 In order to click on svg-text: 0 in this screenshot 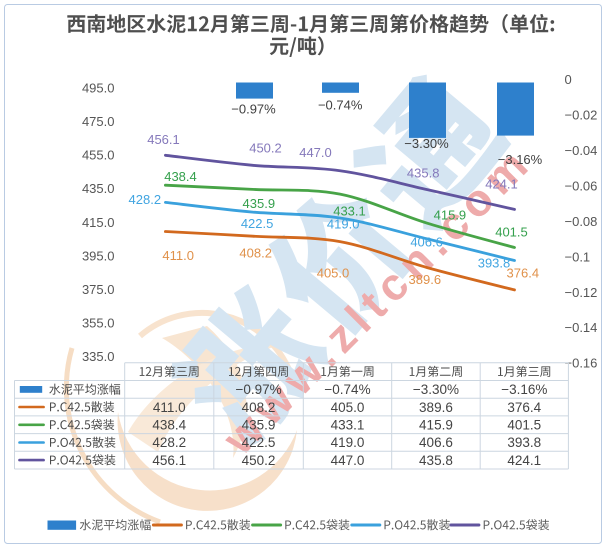, I will do `click(568, 79)`.